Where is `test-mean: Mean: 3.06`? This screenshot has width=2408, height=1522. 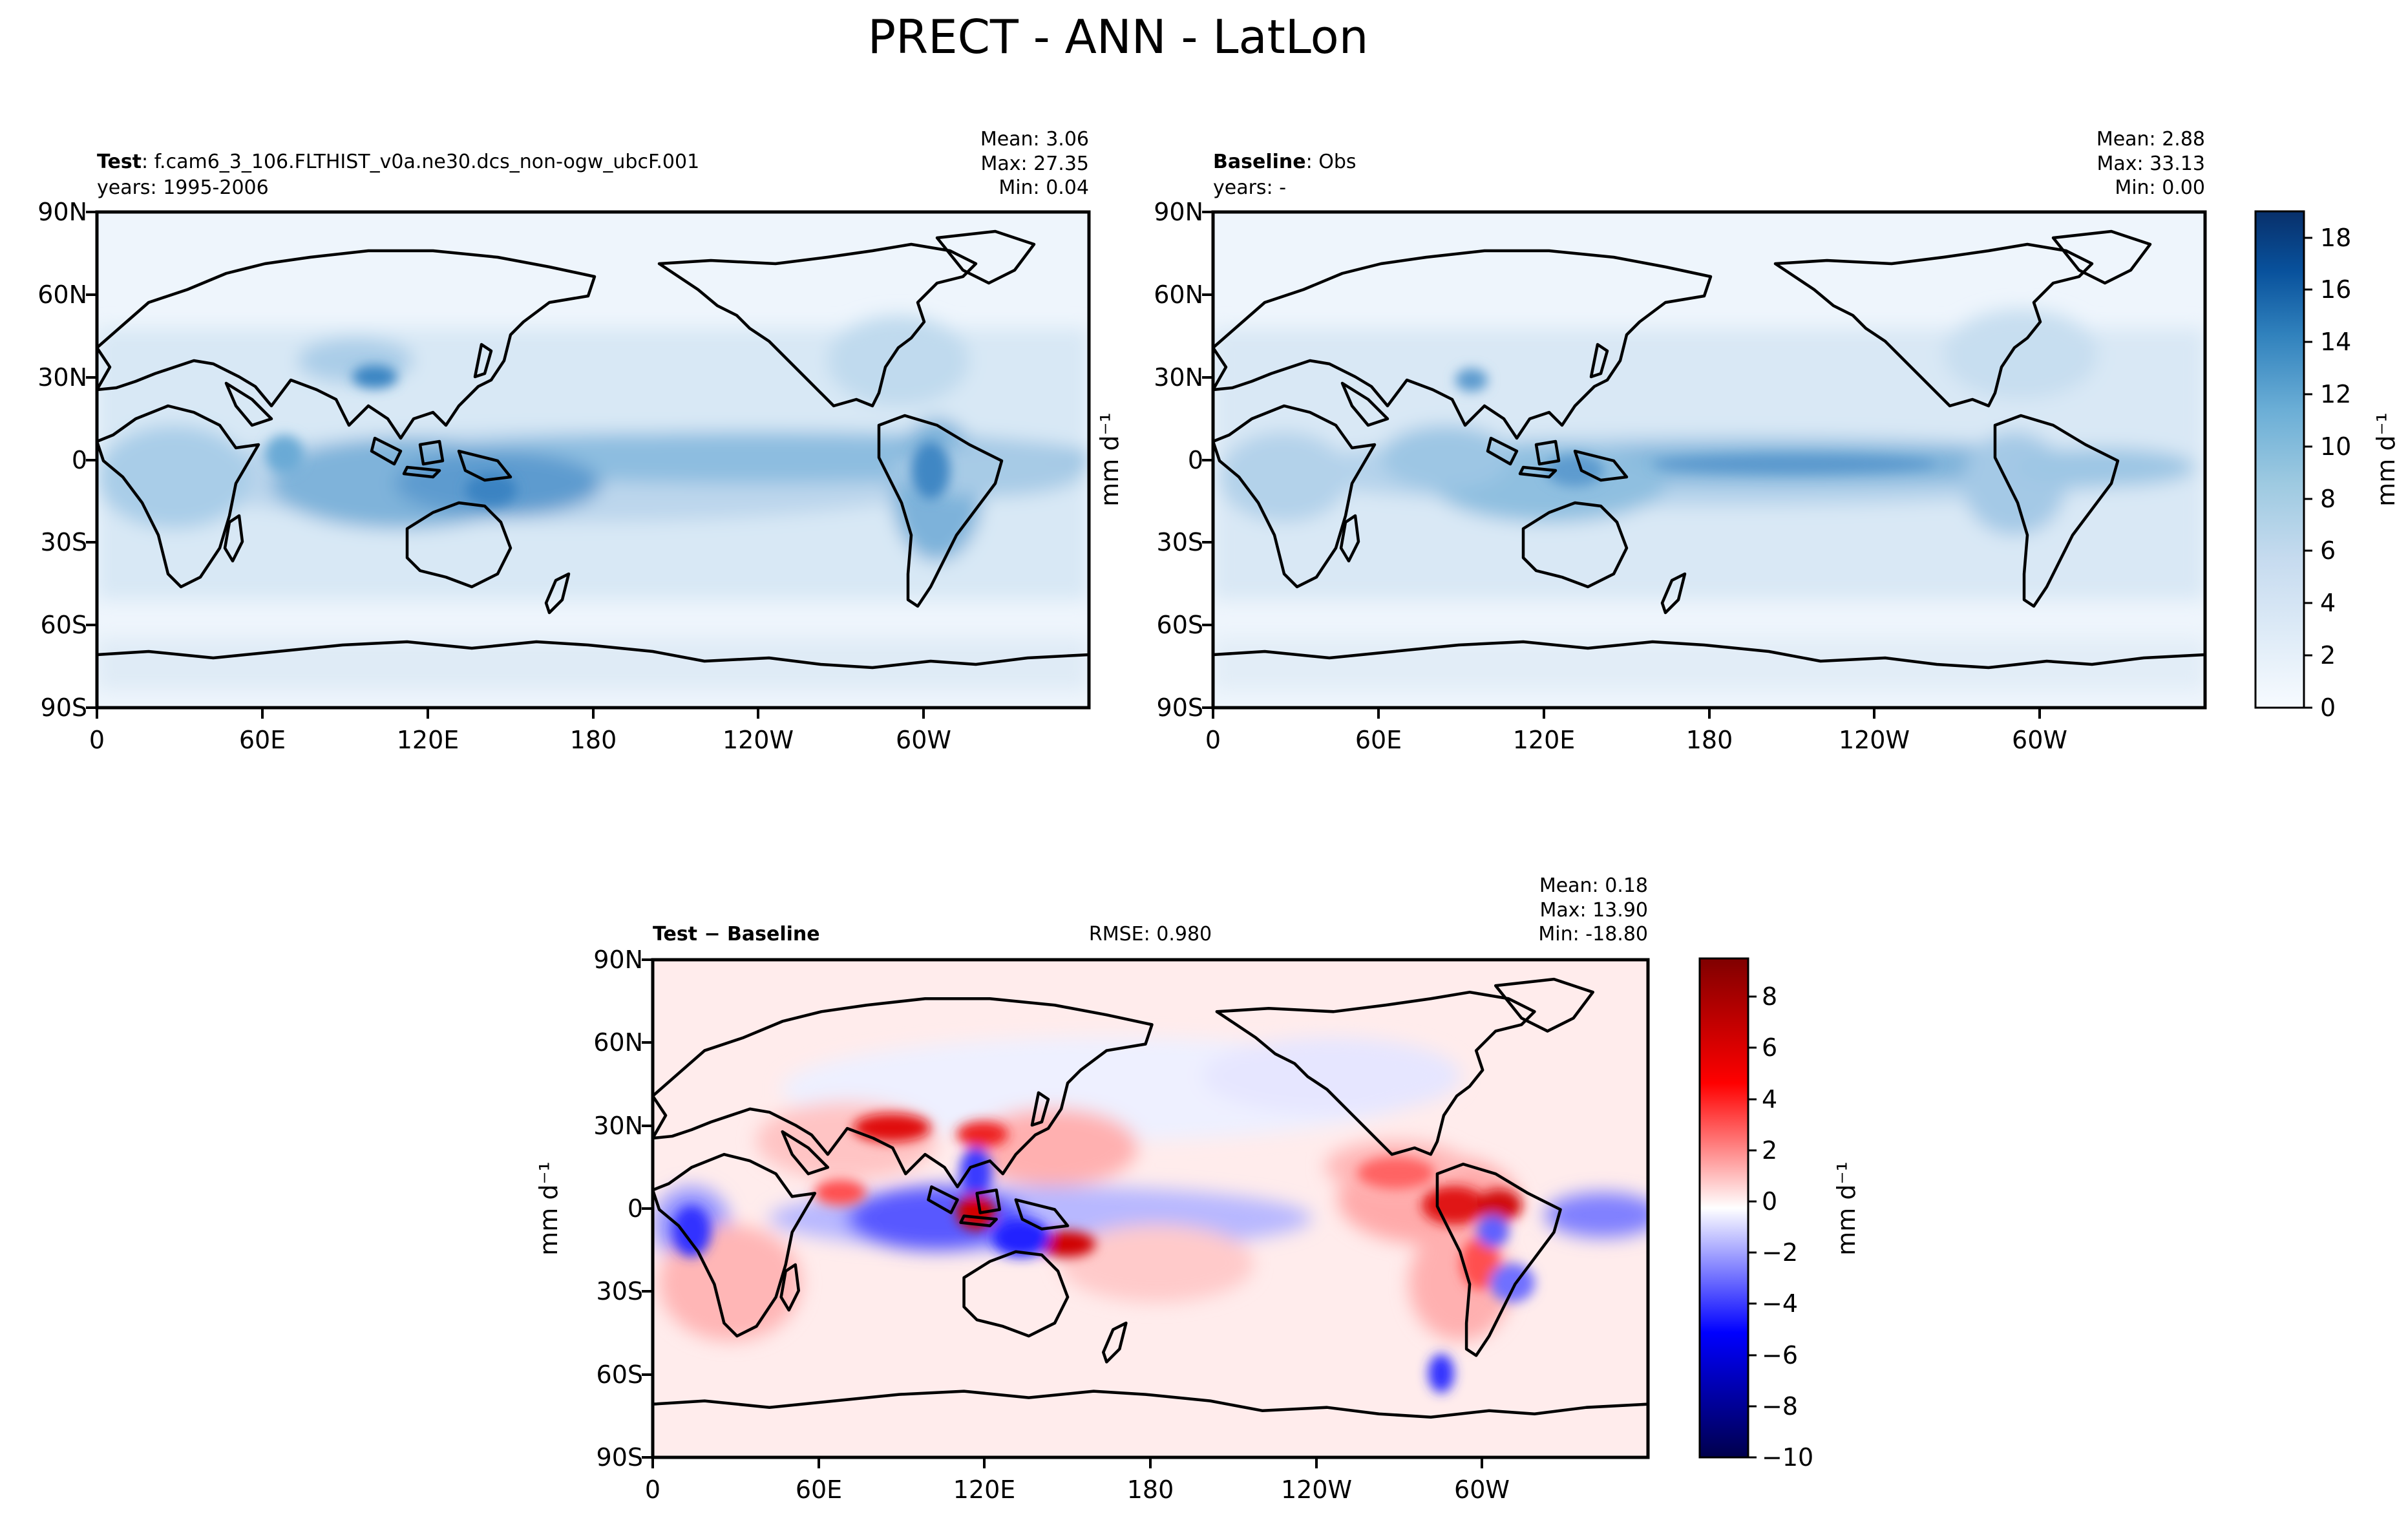 test-mean: Mean: 3.06 is located at coordinates (1034, 139).